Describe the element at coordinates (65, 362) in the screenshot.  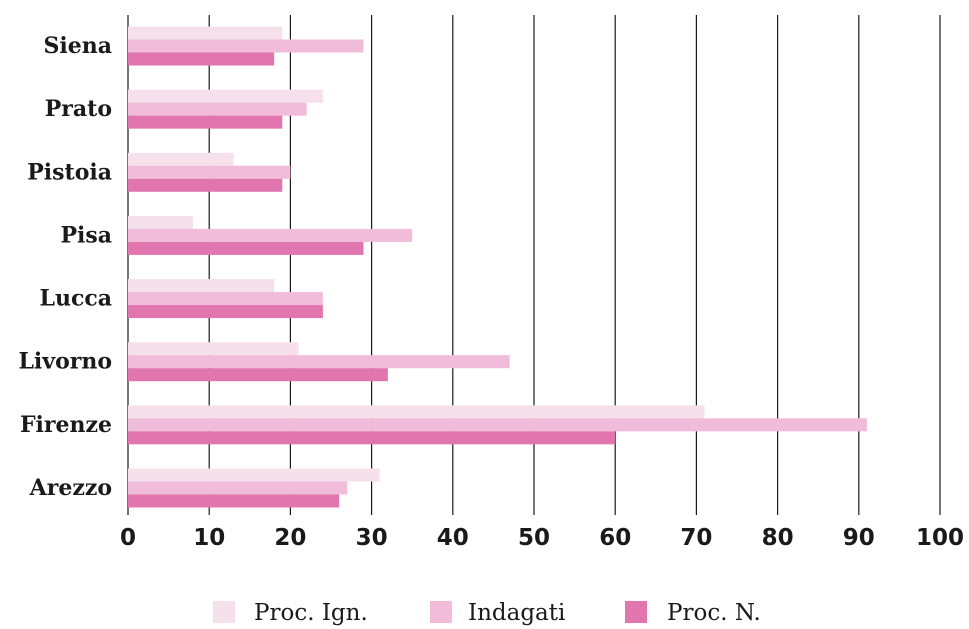
I see `category-label: Livorno` at that location.